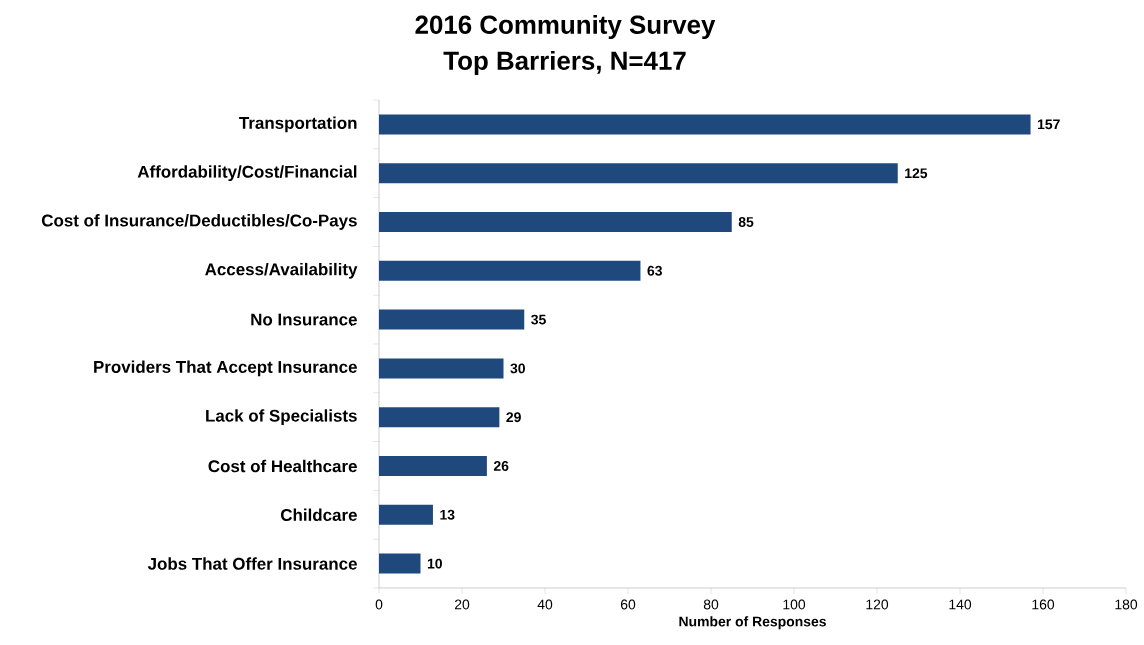 The height and width of the screenshot is (645, 1144). What do you see at coordinates (318, 515) in the screenshot?
I see `y-tick-label: Childcare` at bounding box center [318, 515].